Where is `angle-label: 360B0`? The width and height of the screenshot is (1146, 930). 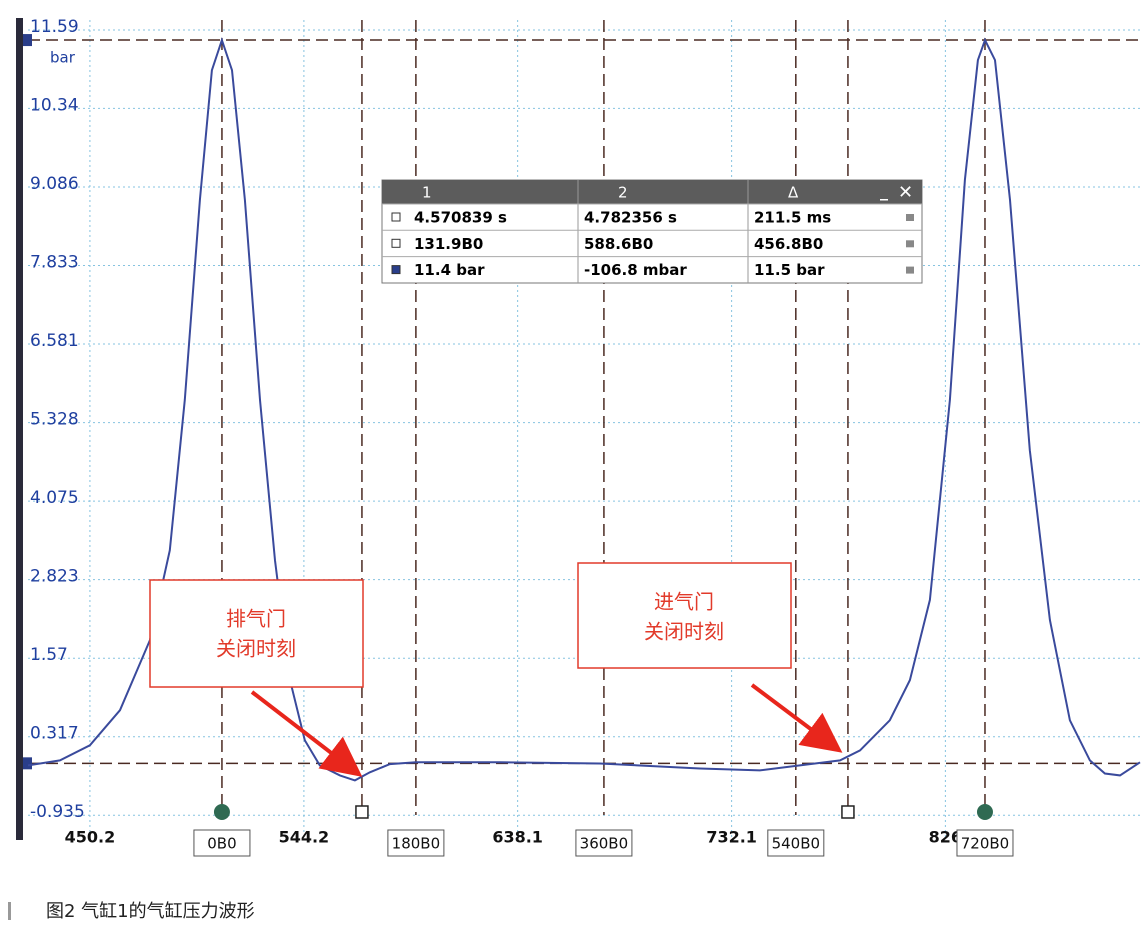 angle-label: 360B0 is located at coordinates (604, 844).